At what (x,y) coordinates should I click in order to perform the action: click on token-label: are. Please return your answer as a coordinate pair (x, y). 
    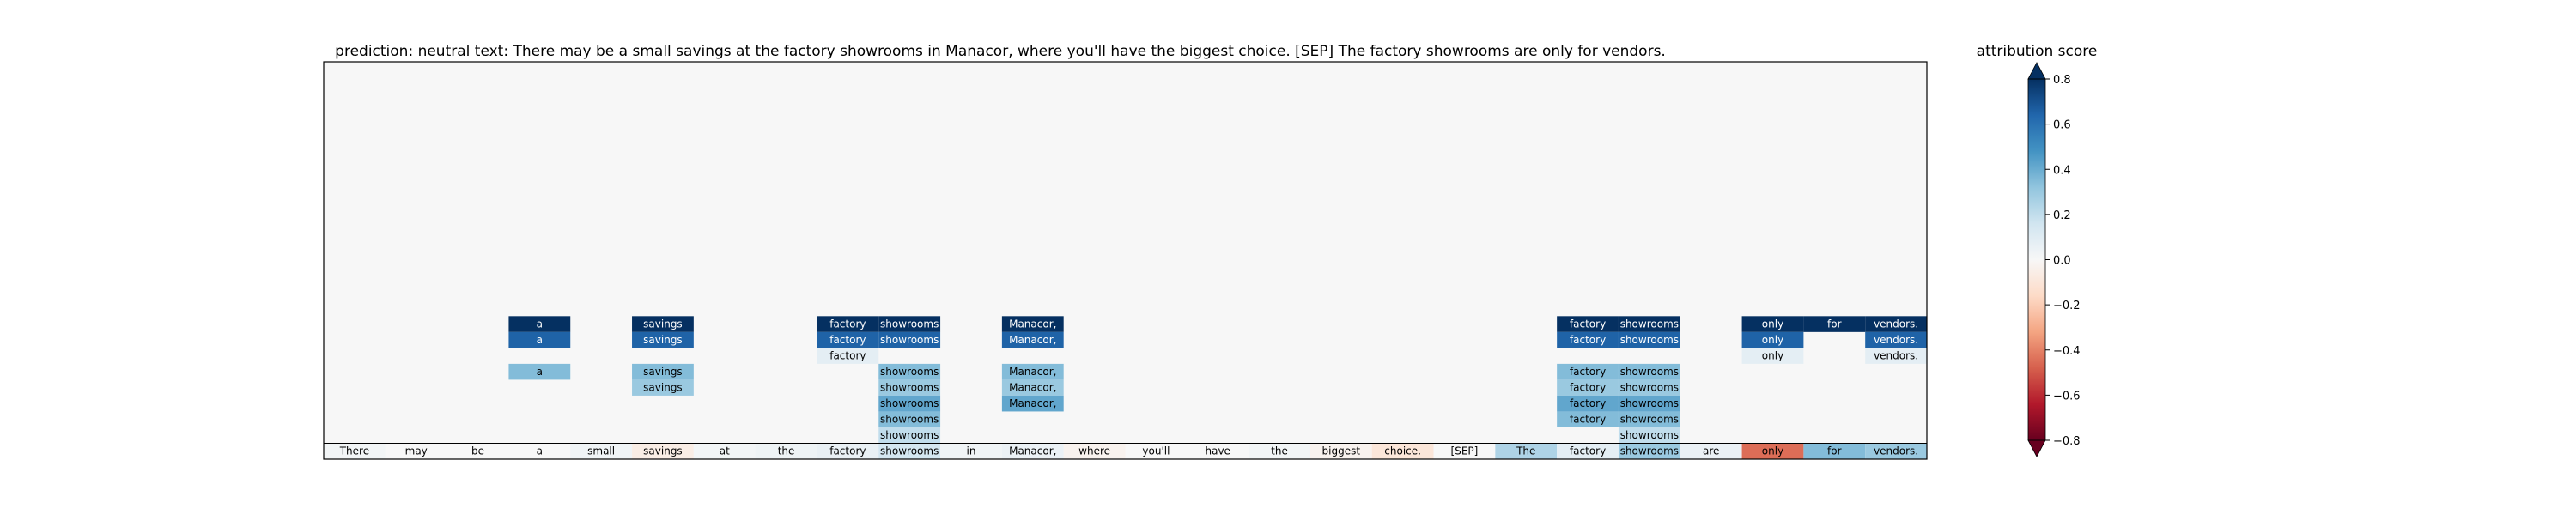
    Looking at the image, I should click on (1711, 451).